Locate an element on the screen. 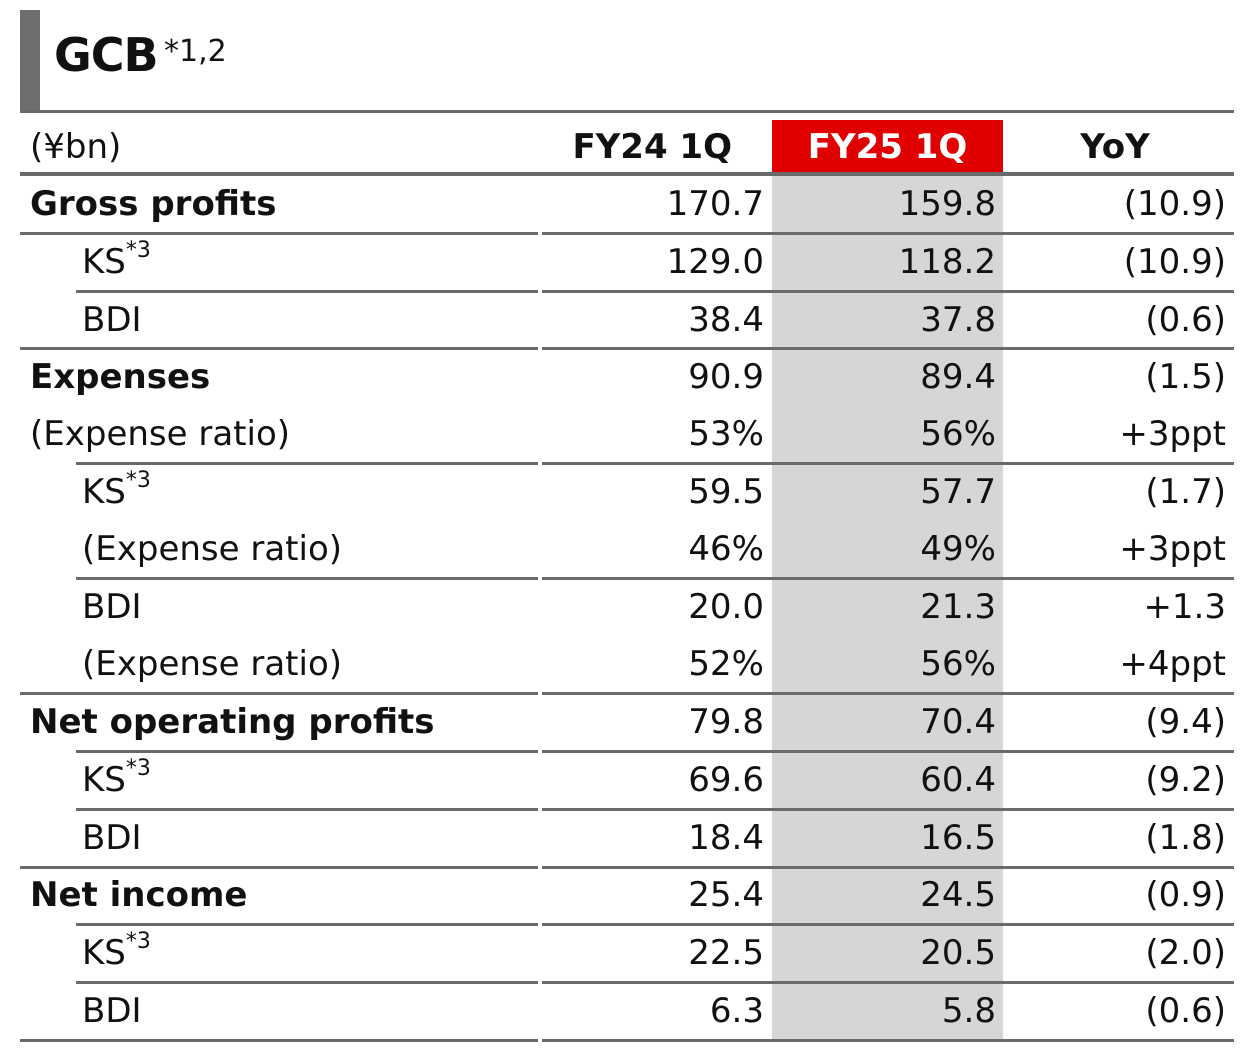 The image size is (1250, 1062). cell-fy24: 20.0 is located at coordinates (726, 607).